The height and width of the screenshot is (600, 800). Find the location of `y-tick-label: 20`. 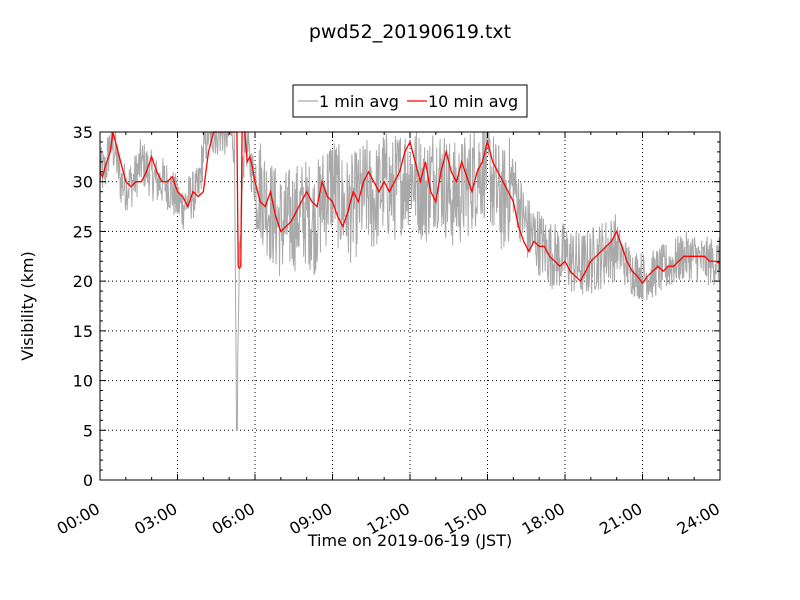

y-tick-label: 20 is located at coordinates (83, 281).